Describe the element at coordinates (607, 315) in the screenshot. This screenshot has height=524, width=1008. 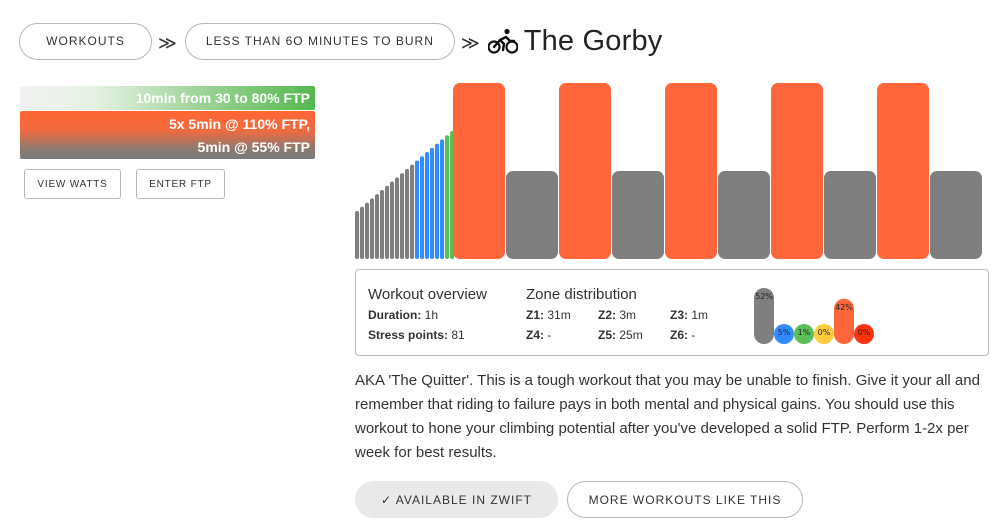
I see `zone-label: Z2:` at that location.